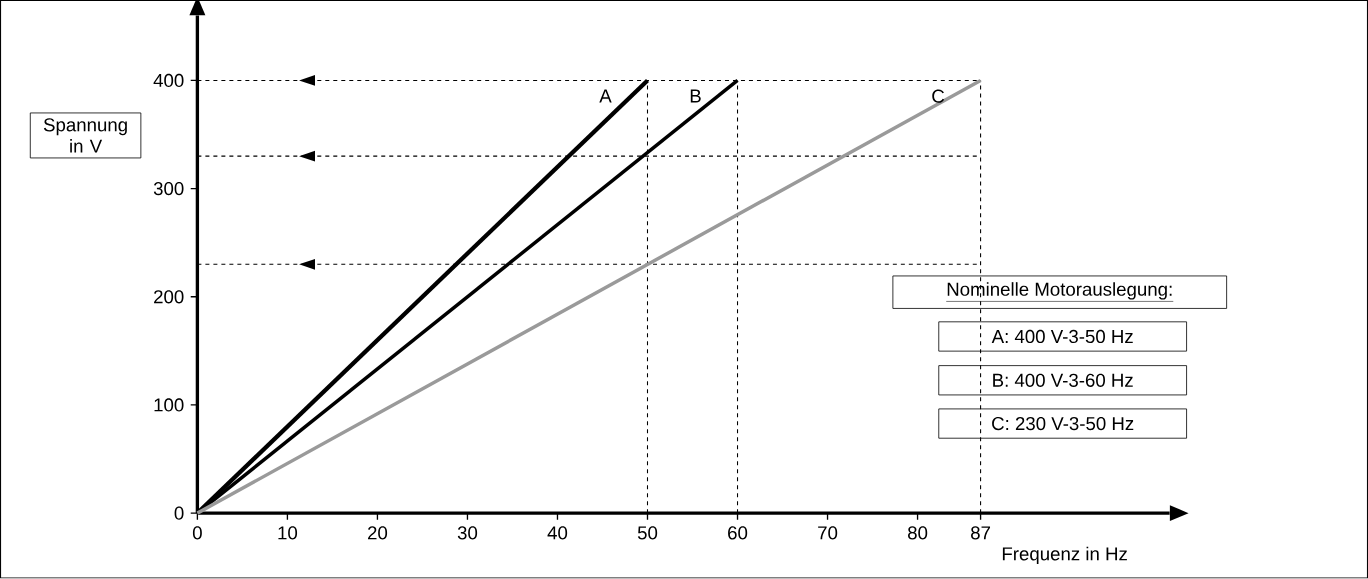  What do you see at coordinates (1063, 424) in the screenshot?
I see `annotation: C: 230 V-3-50 Hz` at bounding box center [1063, 424].